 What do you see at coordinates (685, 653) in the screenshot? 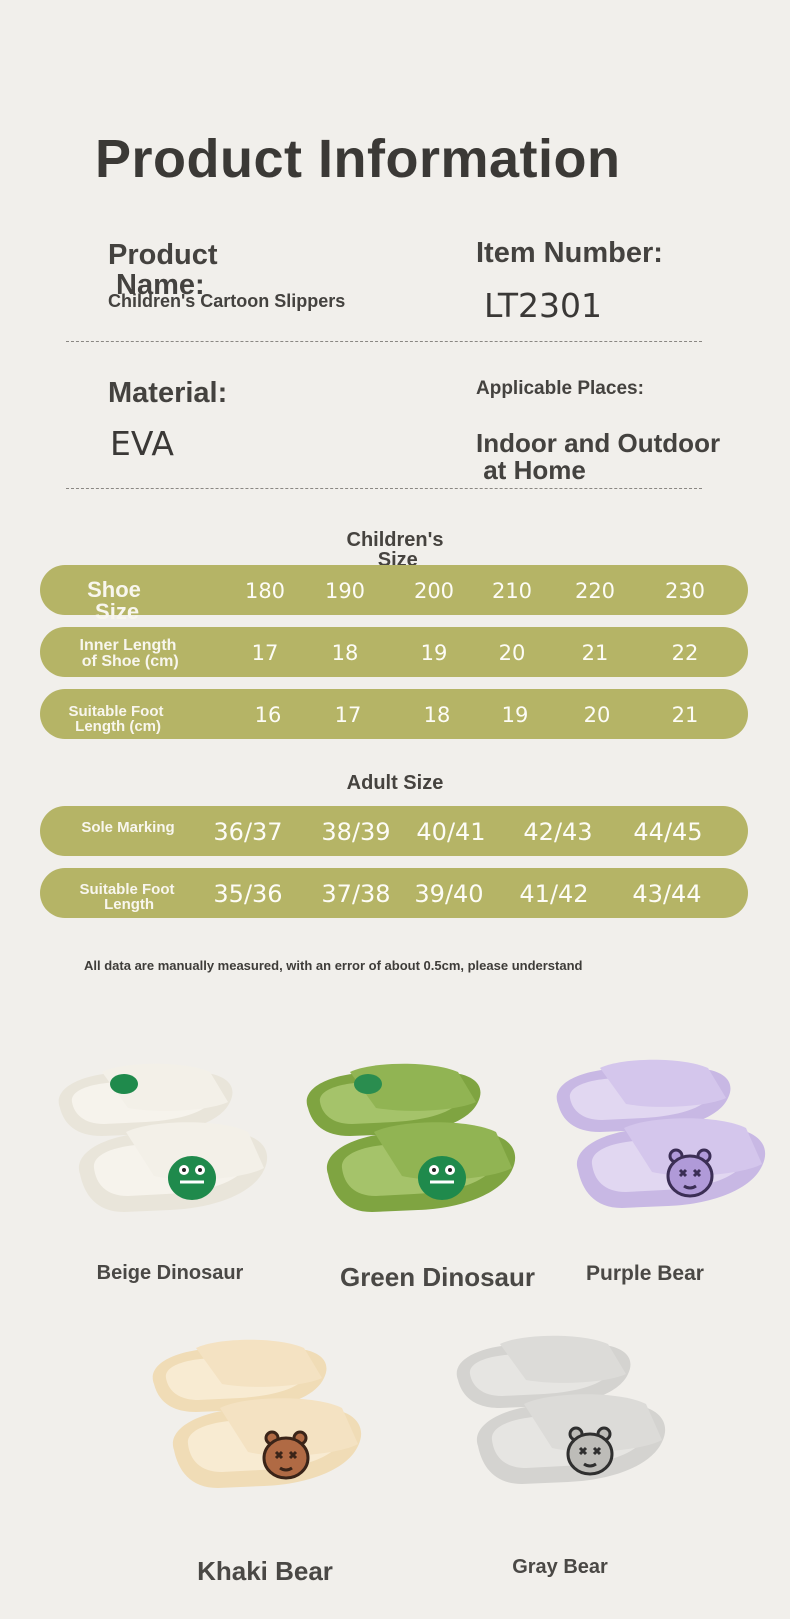
I see `size-cell: 22` at bounding box center [685, 653].